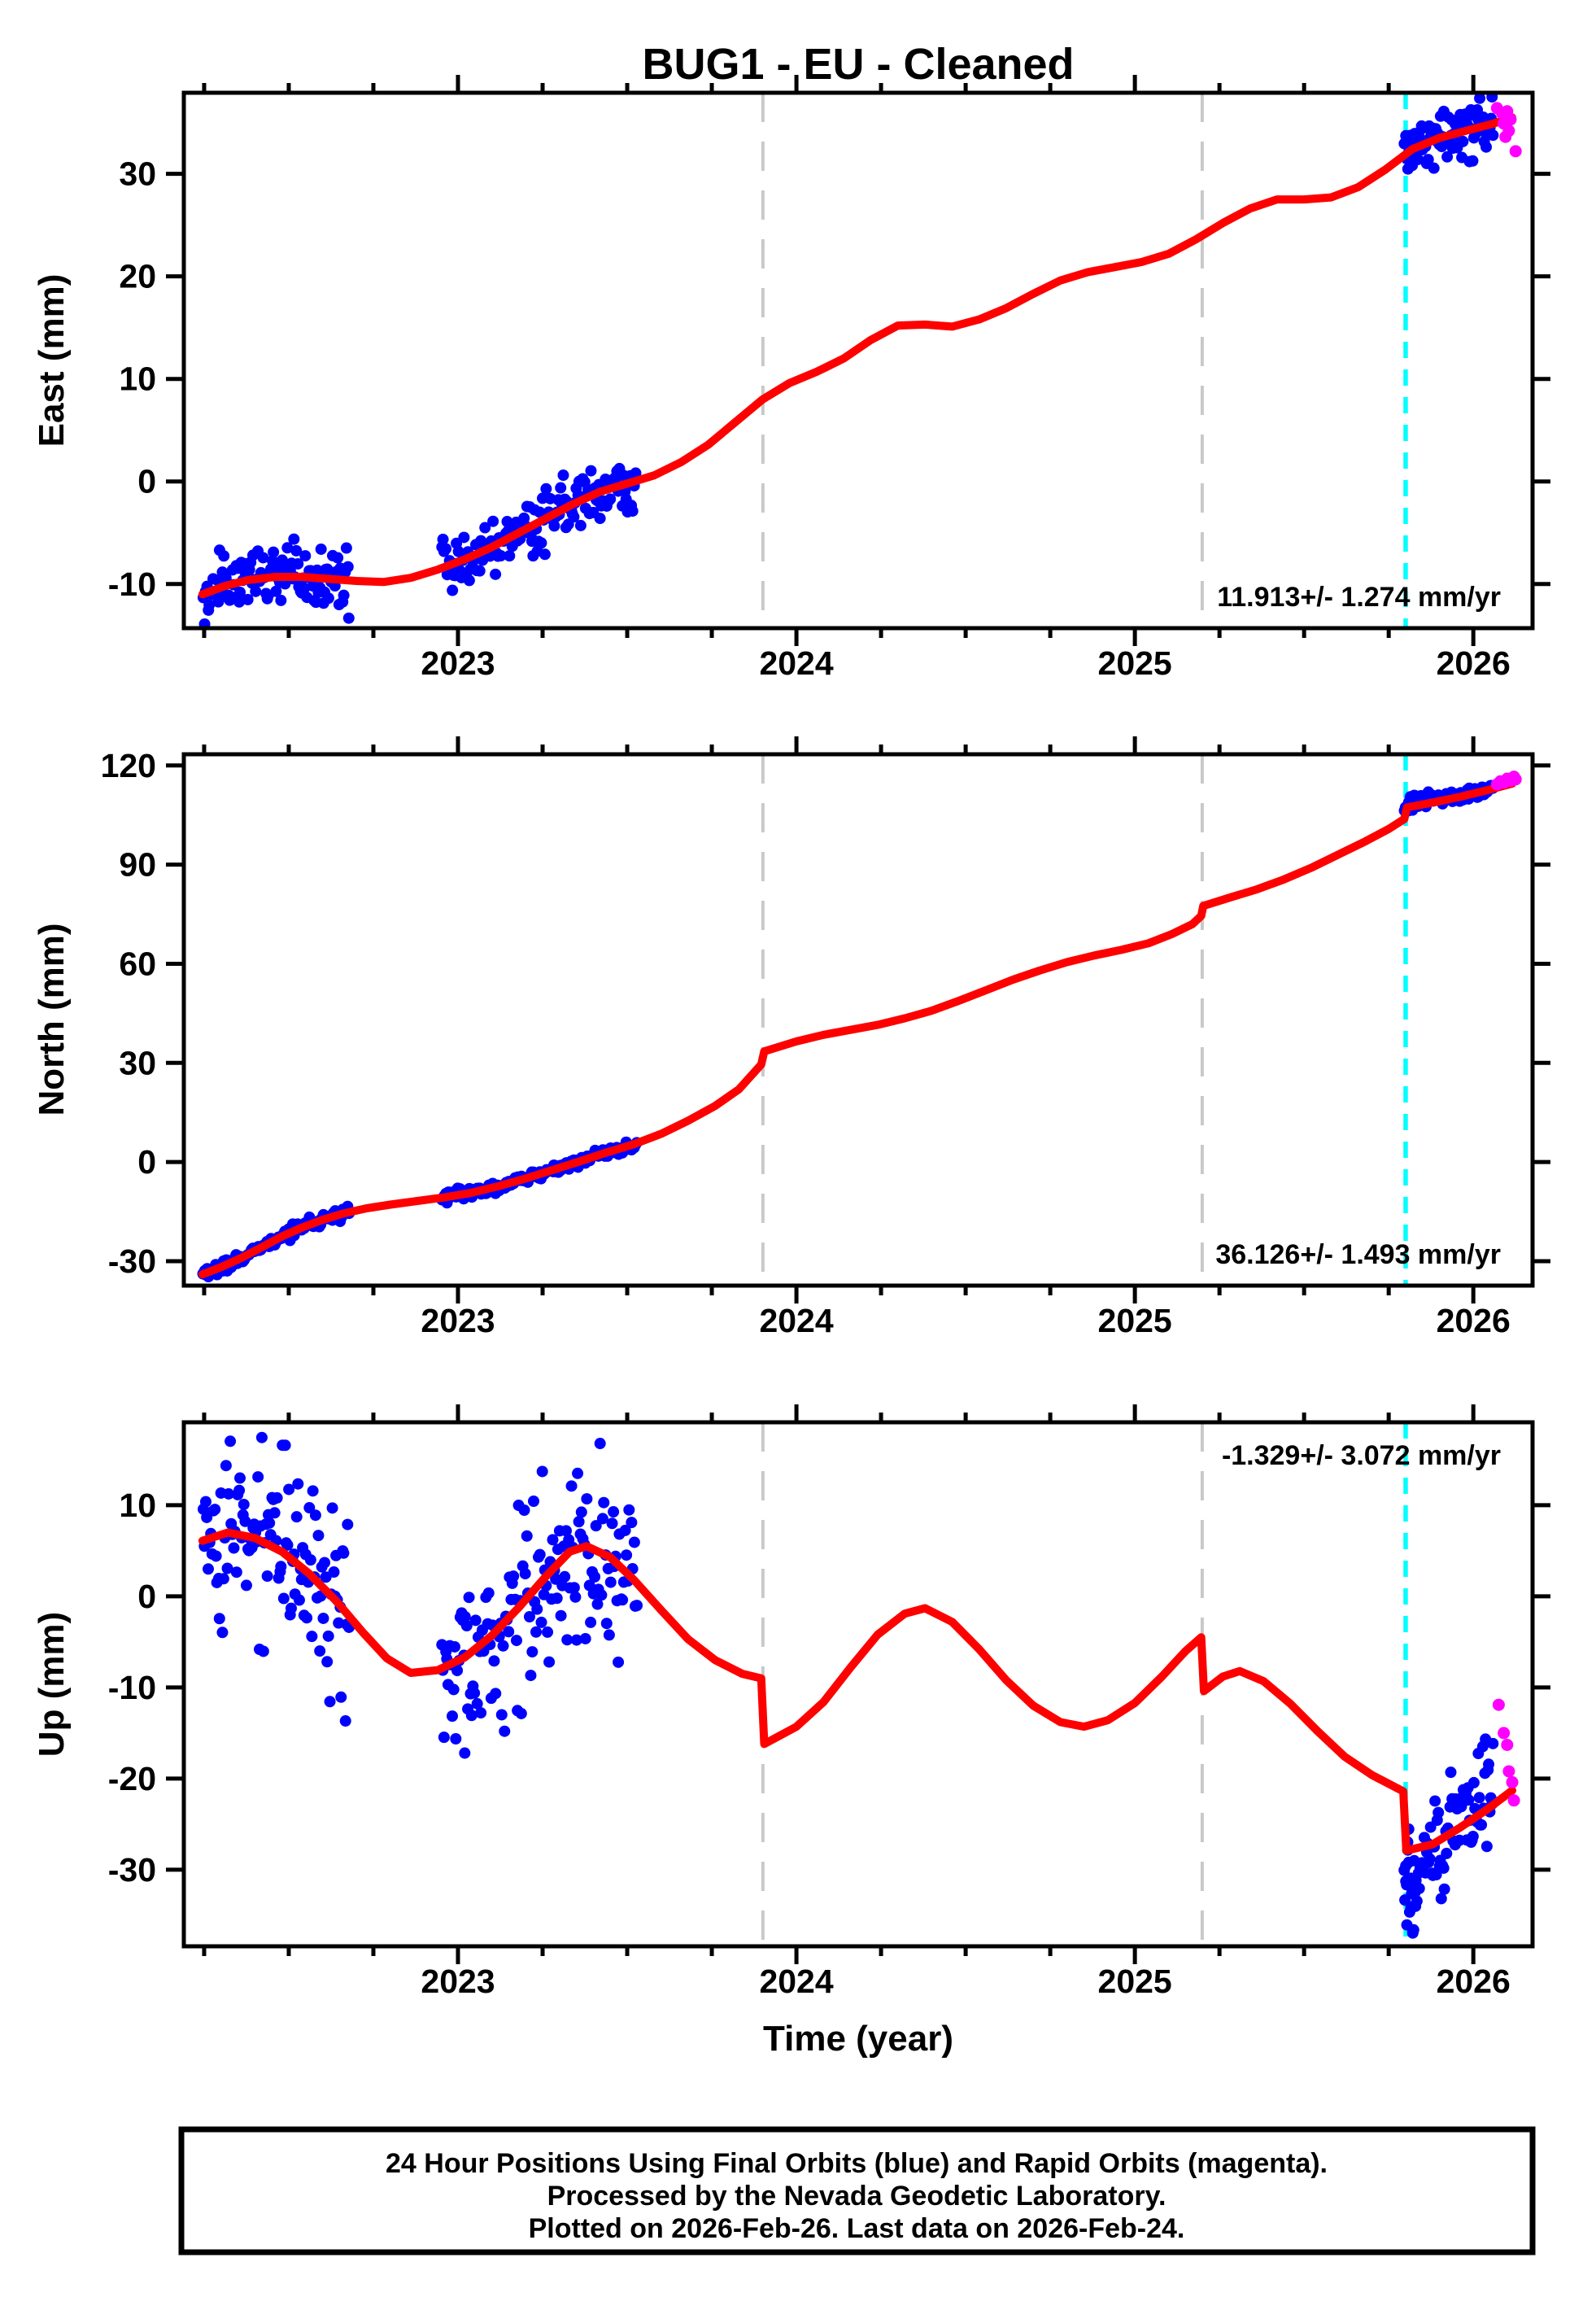 Image resolution: width=1596 pixels, height=2310 pixels. I want to click on x-tick-label: 2026, so click(1474, 663).